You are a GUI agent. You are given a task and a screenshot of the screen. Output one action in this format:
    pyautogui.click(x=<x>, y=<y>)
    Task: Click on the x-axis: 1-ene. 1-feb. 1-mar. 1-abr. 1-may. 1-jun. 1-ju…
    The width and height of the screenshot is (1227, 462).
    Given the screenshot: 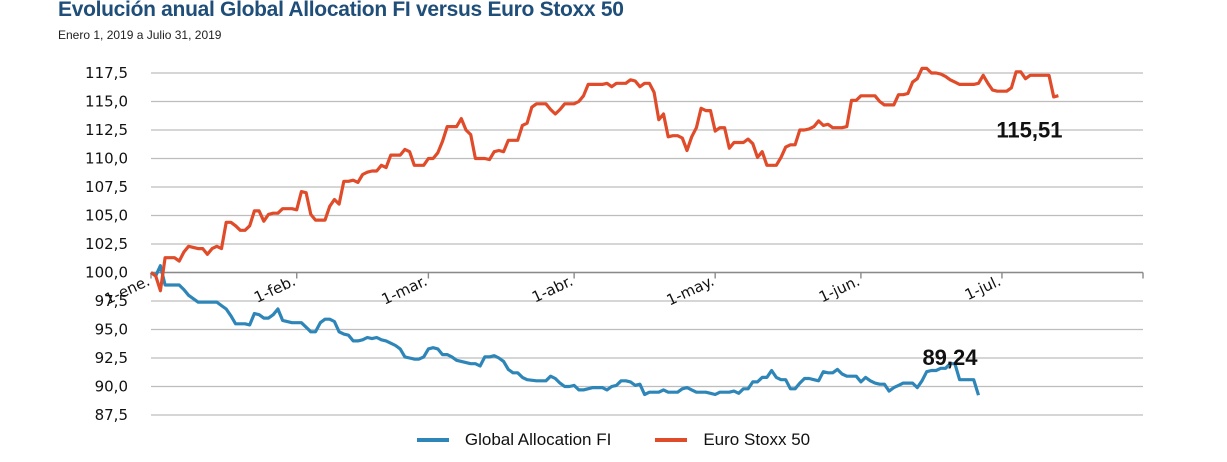 What is the action you would take?
    pyautogui.click(x=623, y=290)
    